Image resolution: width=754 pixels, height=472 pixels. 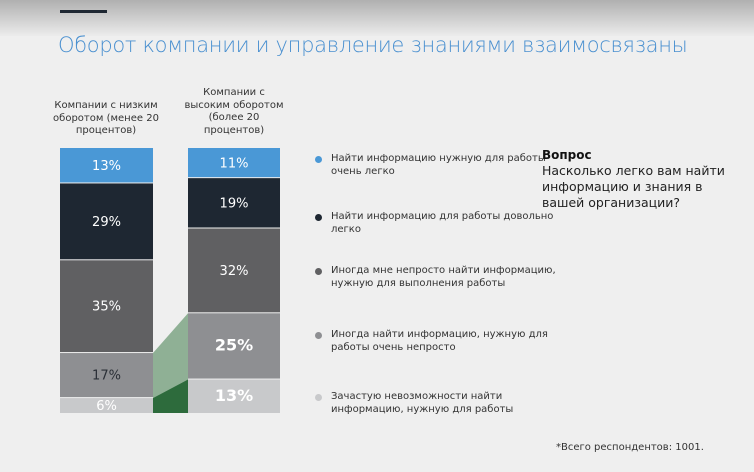 I want to click on header-accent-line, so click(x=83, y=11).